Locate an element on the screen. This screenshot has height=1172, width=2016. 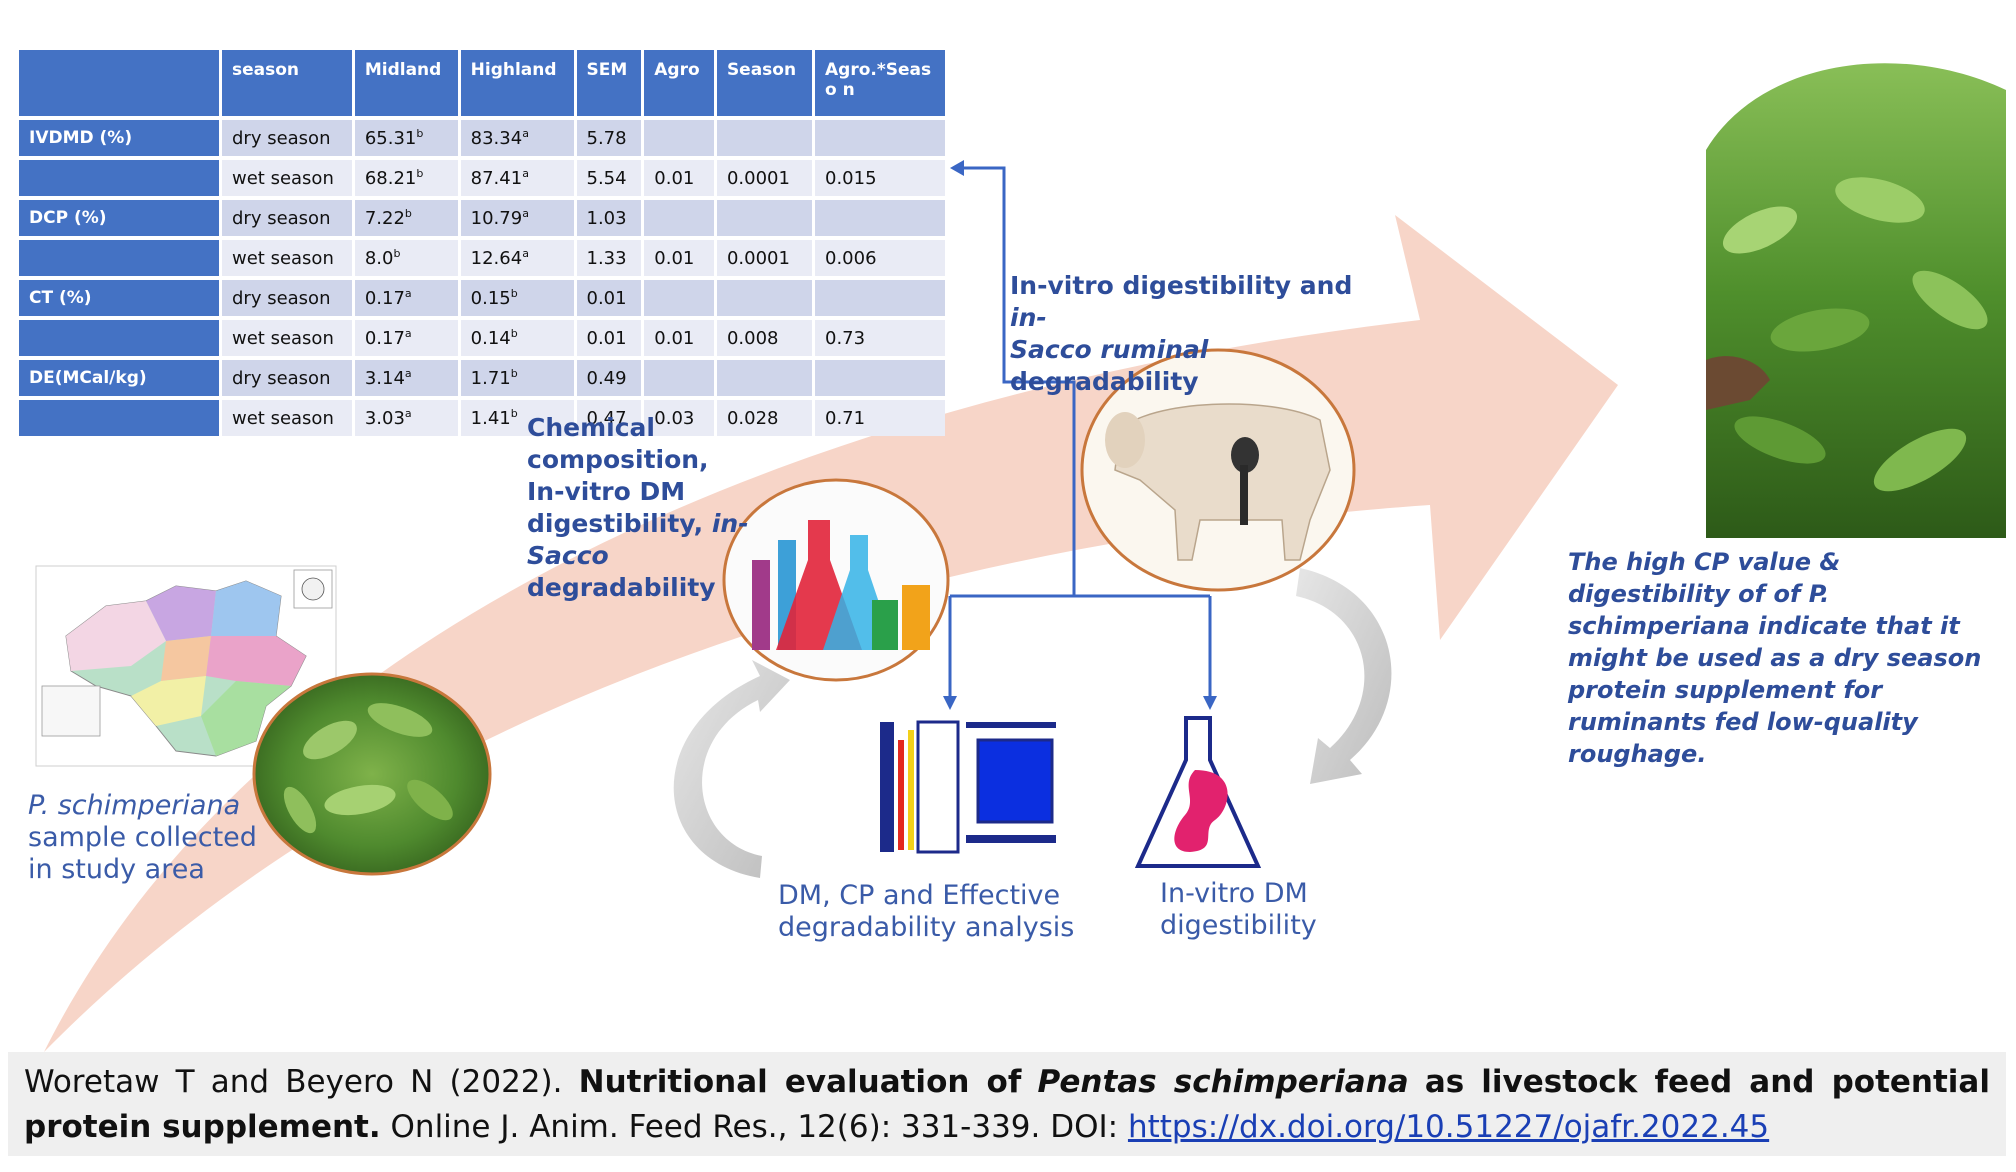
sem-cell: 5.78 is located at coordinates (609, 138).